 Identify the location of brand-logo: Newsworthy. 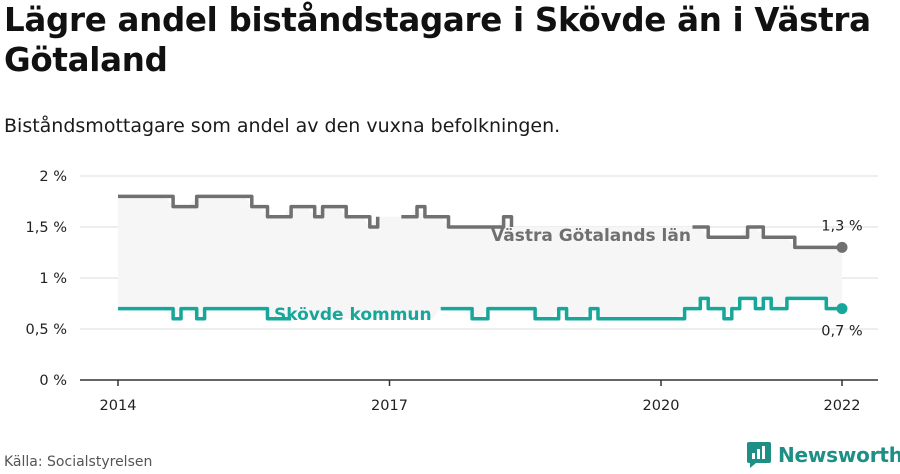
(823, 455).